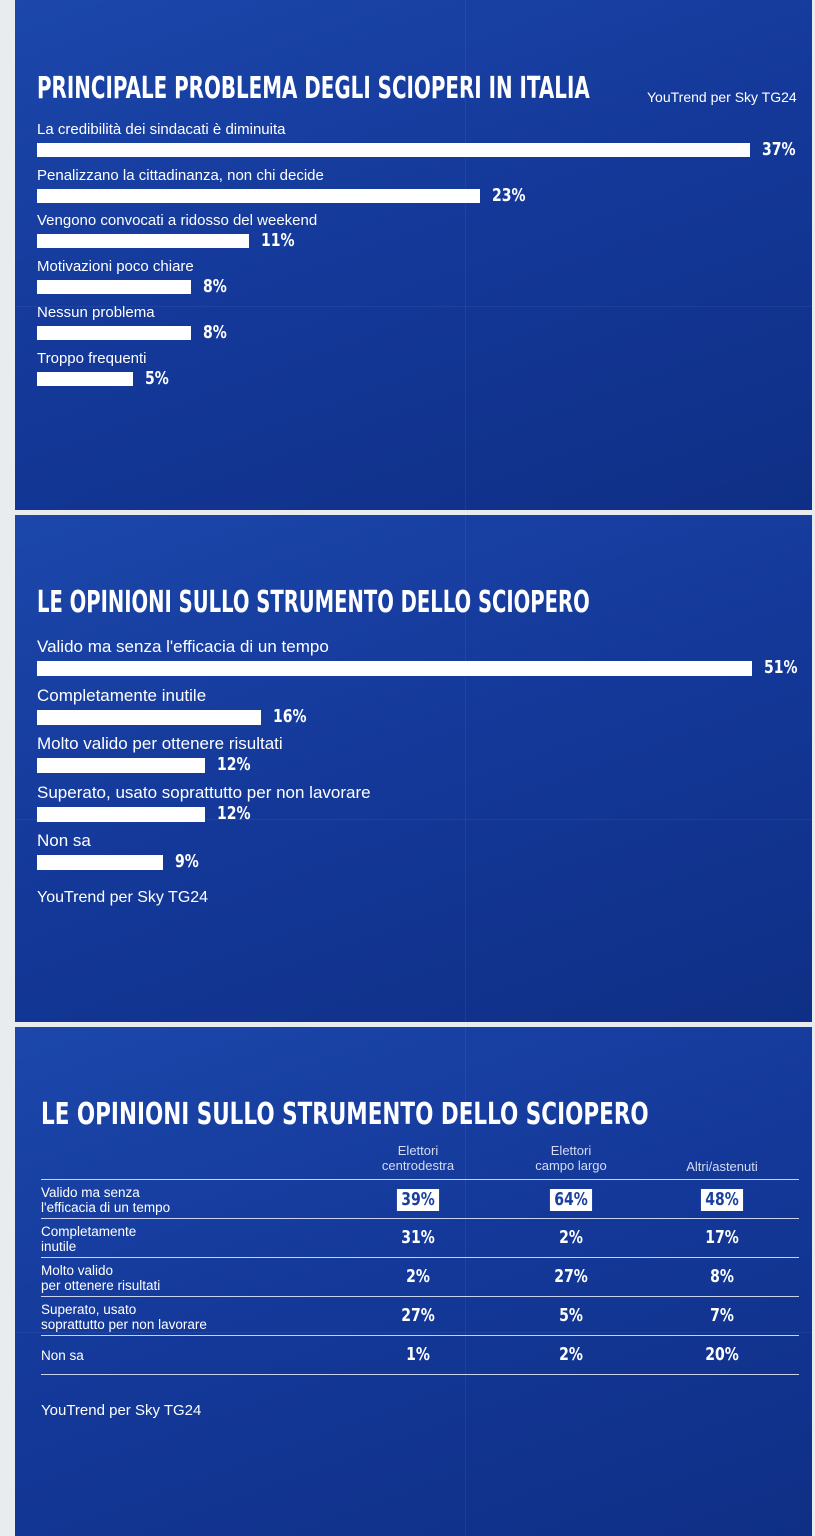  Describe the element at coordinates (418, 1200) in the screenshot. I see `table-cell: 39%` at that location.